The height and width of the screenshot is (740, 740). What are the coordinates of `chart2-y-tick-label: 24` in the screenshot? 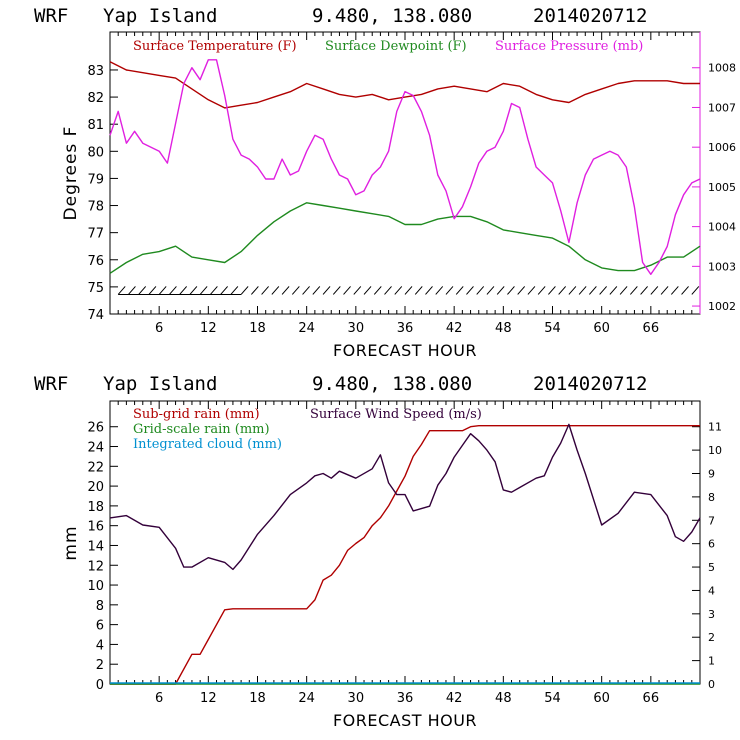 It's located at (95, 448).